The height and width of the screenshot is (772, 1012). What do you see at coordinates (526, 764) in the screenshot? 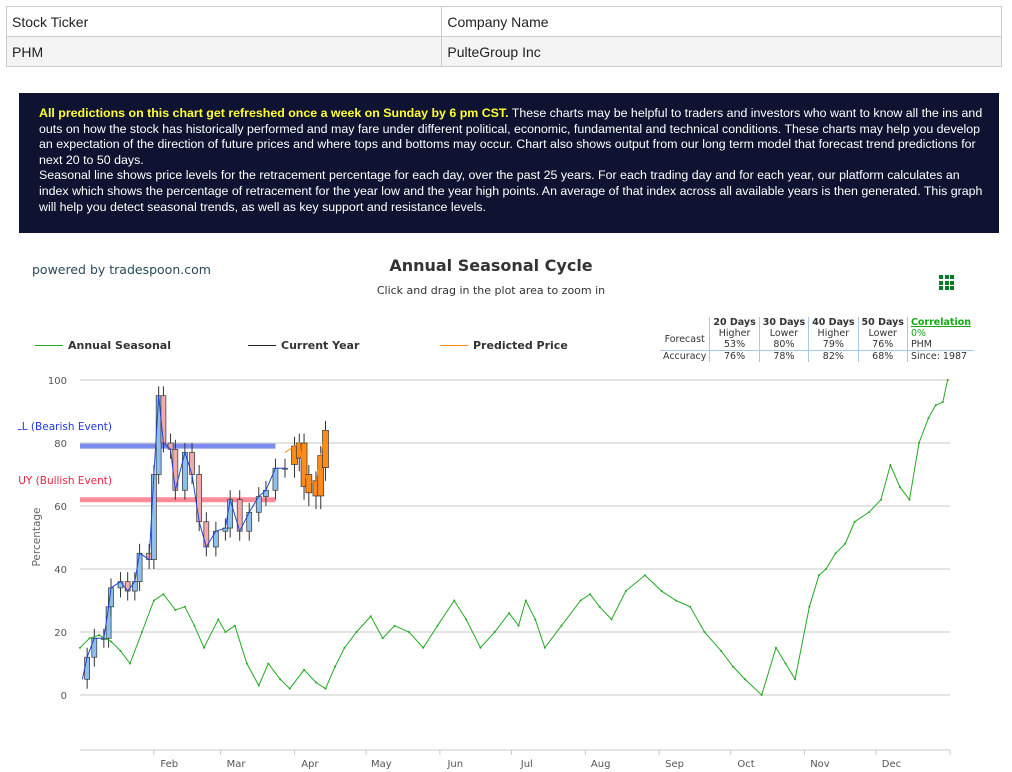
I see `x-tick-label: Jul` at bounding box center [526, 764].